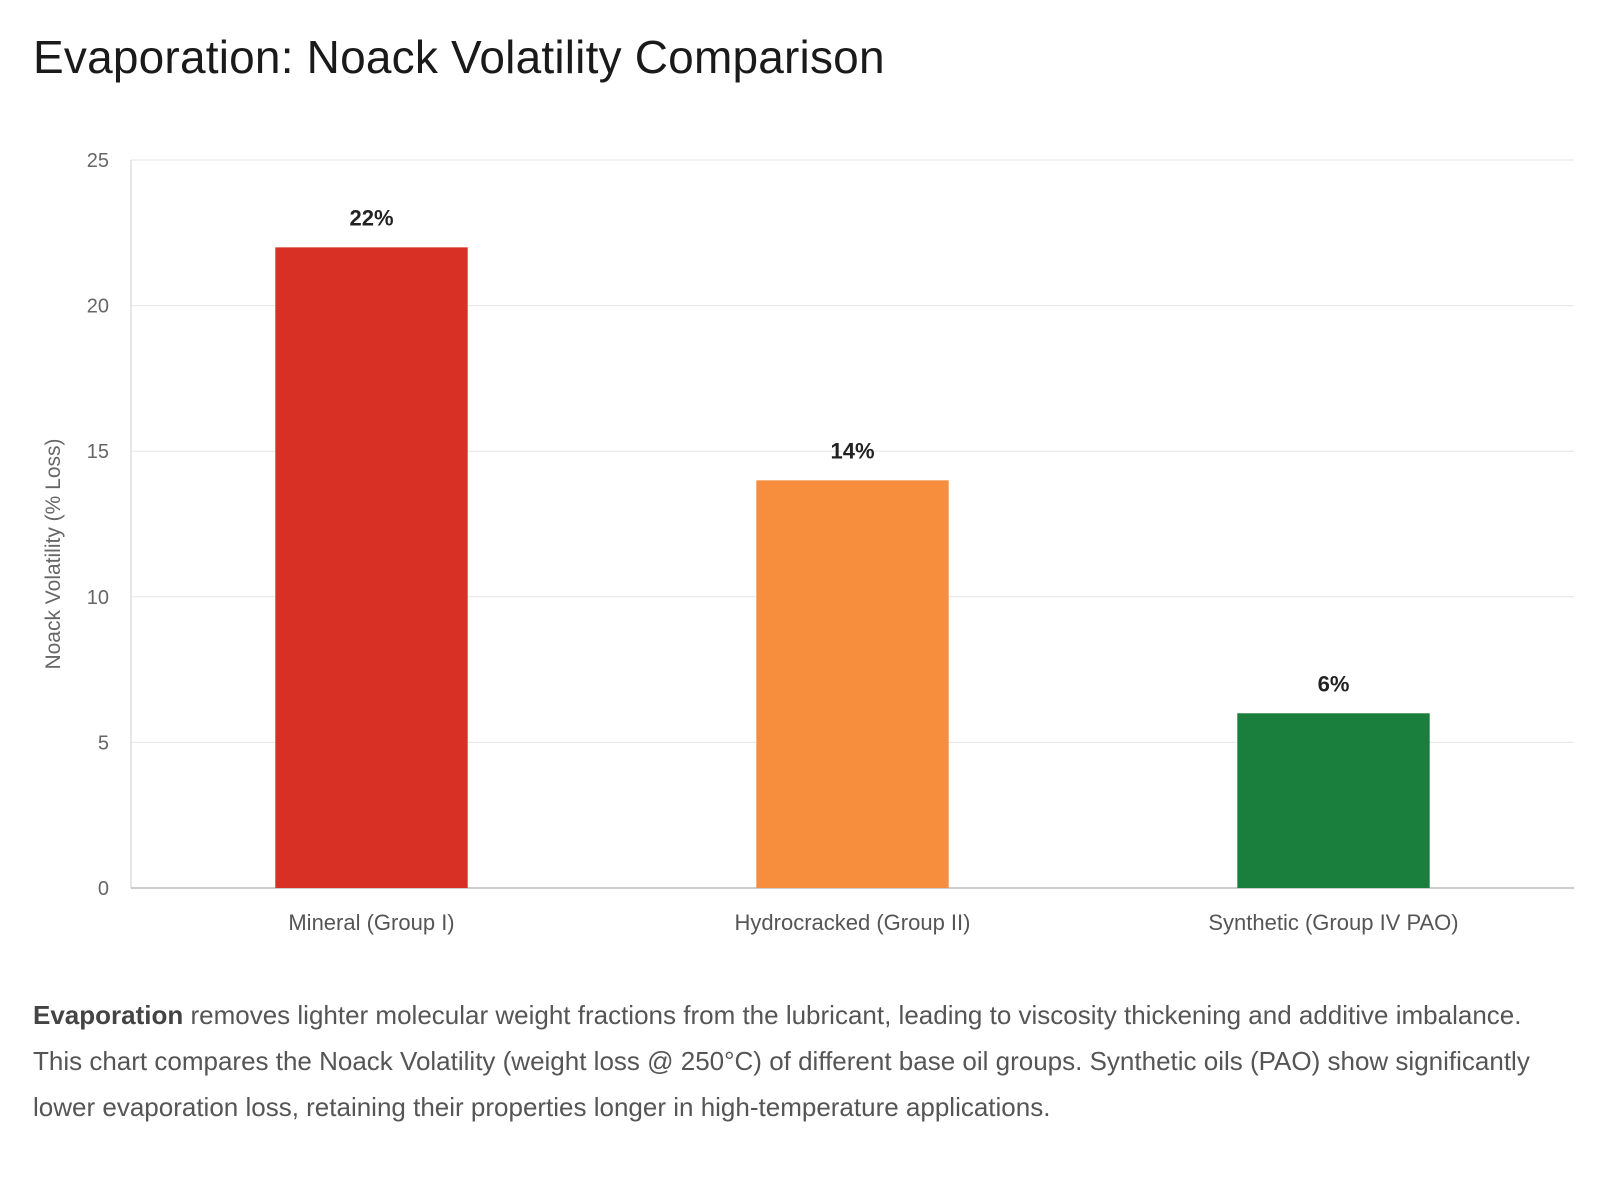  What do you see at coordinates (1334, 683) in the screenshot?
I see `data-label: 6%` at bounding box center [1334, 683].